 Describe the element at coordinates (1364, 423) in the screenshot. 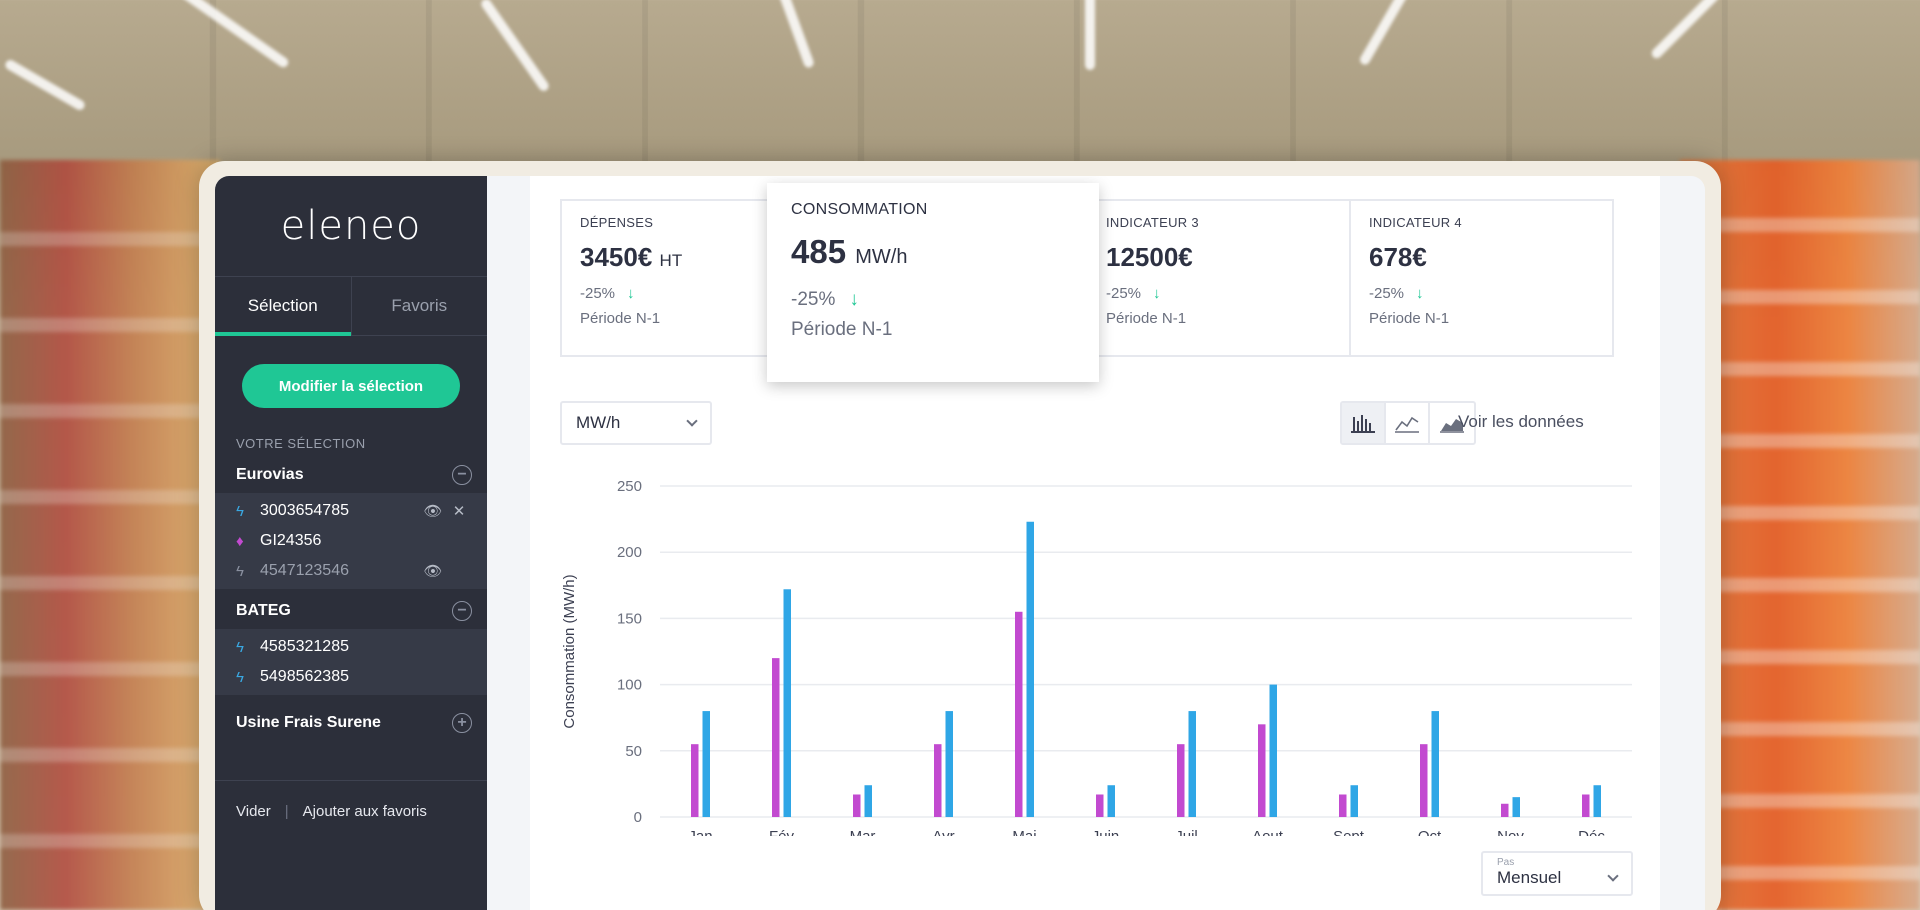

I see `bar-chart-icon` at that location.